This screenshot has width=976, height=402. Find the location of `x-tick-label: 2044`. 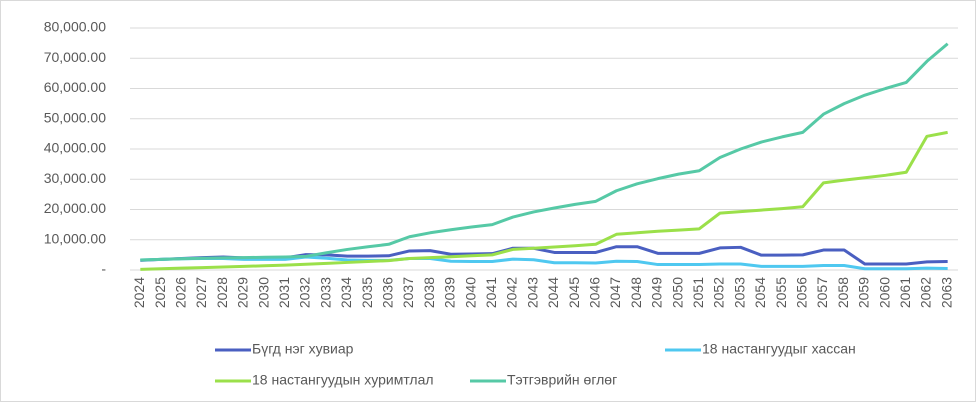

x-tick-label: 2044 is located at coordinates (553, 292).